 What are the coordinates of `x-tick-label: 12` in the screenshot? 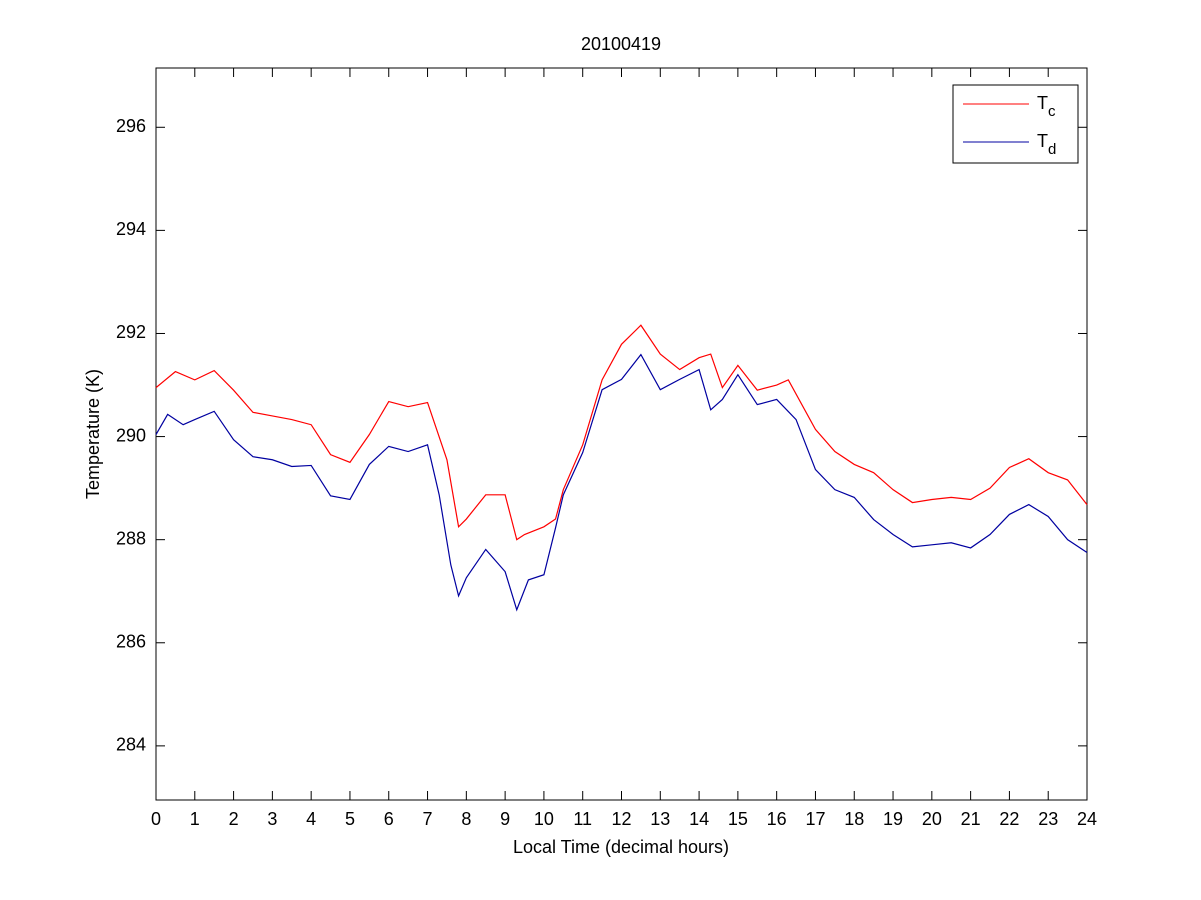 It's located at (621, 819).